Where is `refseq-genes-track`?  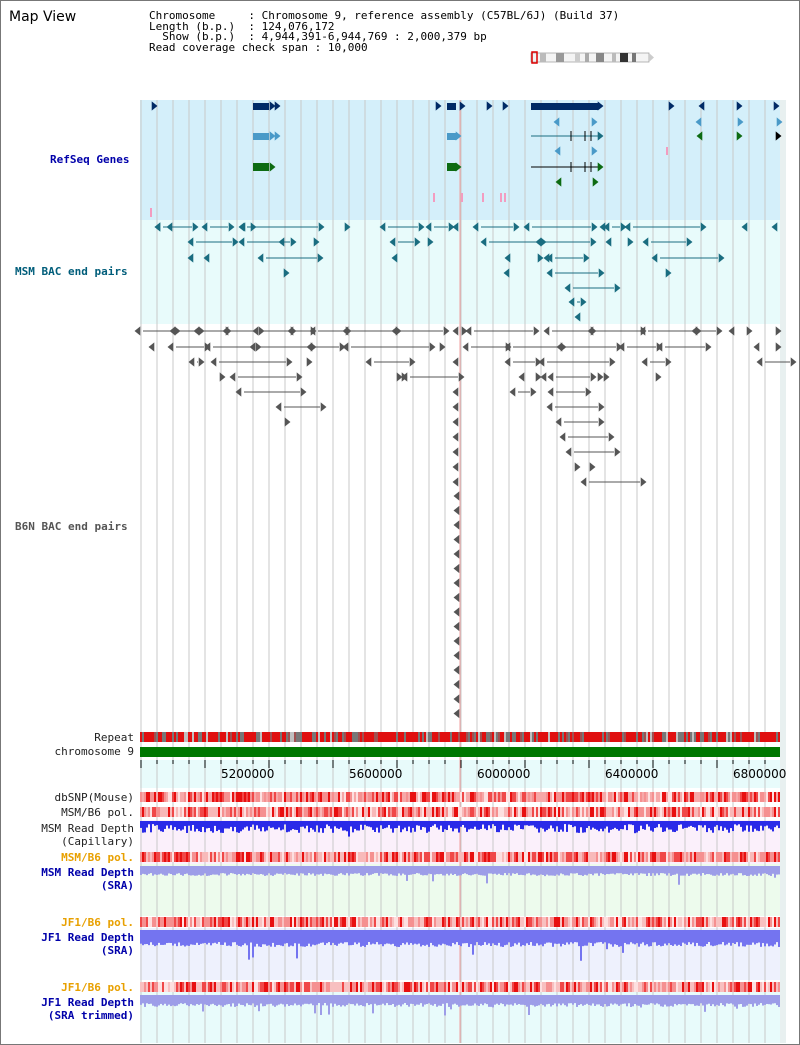 refseq-genes-track is located at coordinates (466, 159).